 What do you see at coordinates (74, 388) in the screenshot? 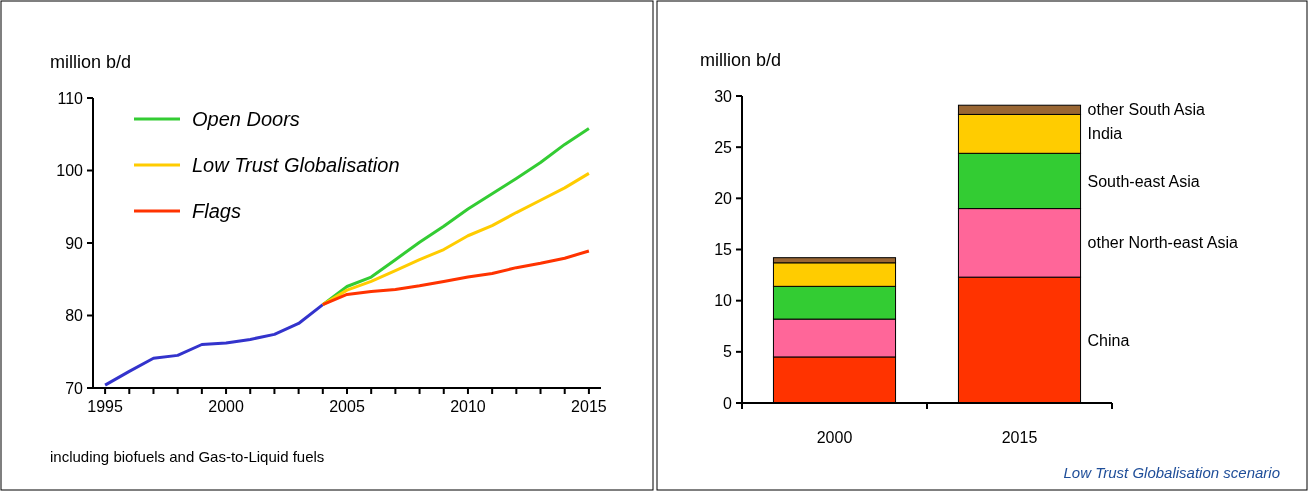
I see `y-tick-label: 70` at bounding box center [74, 388].